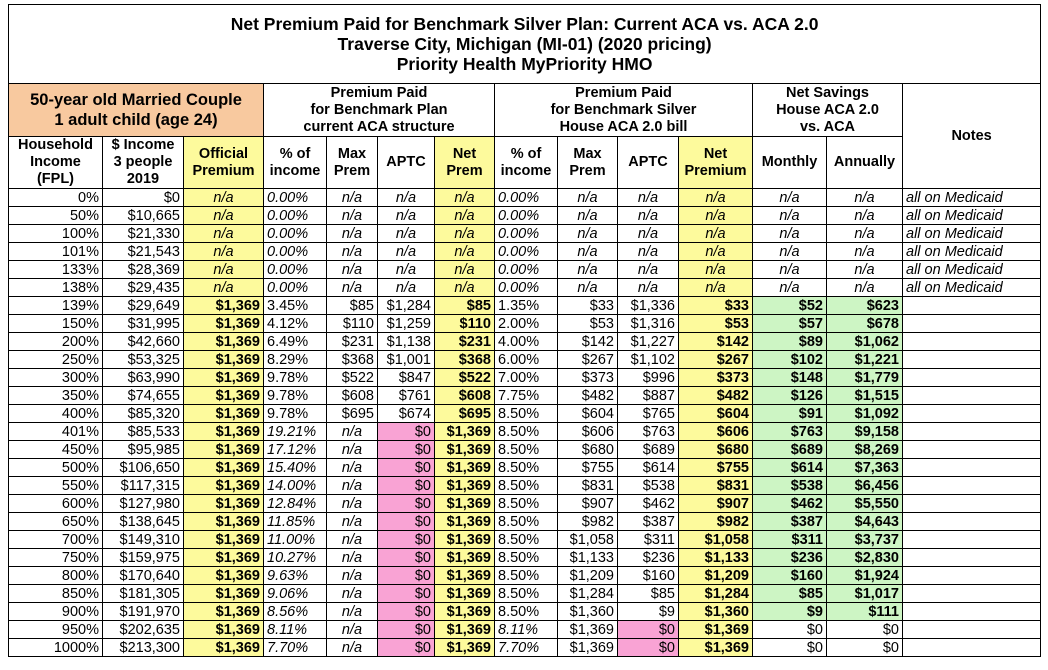 The width and height of the screenshot is (1048, 670). Describe the element at coordinates (864, 611) in the screenshot. I see `data-cell: $111` at that location.